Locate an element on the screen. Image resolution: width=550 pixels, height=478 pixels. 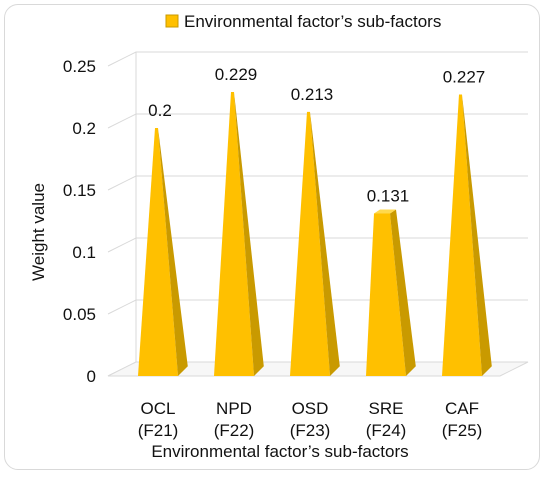
y-tick-label: 0.15 is located at coordinates (79, 190).